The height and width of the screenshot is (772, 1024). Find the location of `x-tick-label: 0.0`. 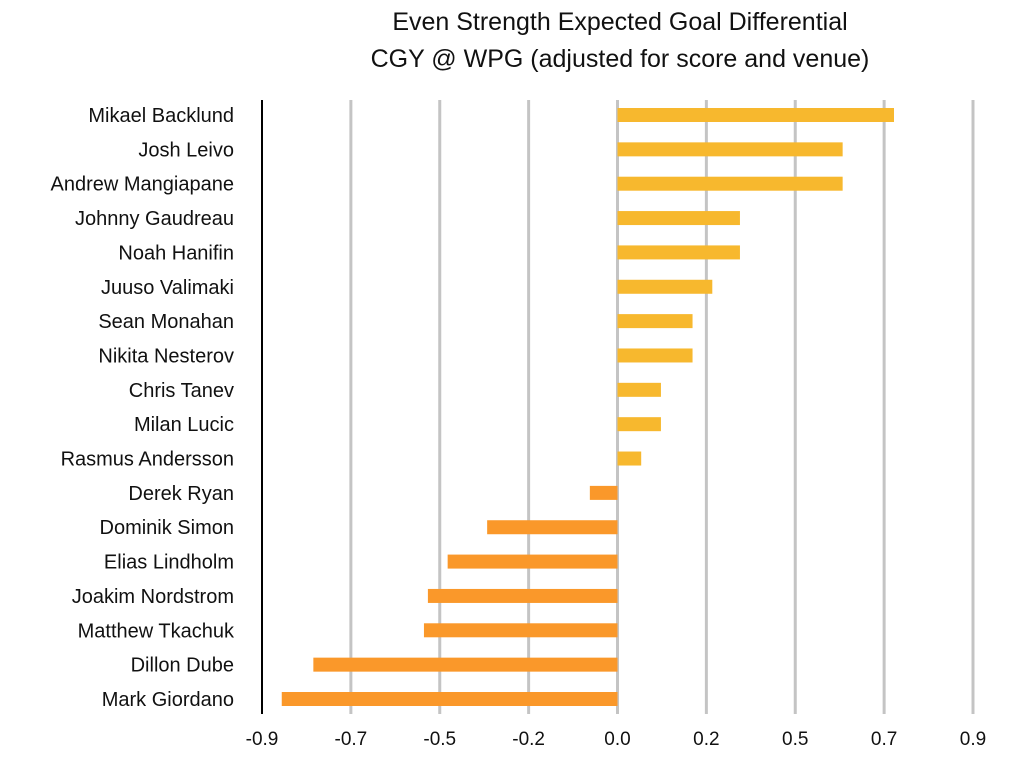

x-tick-label: 0.0 is located at coordinates (617, 739).